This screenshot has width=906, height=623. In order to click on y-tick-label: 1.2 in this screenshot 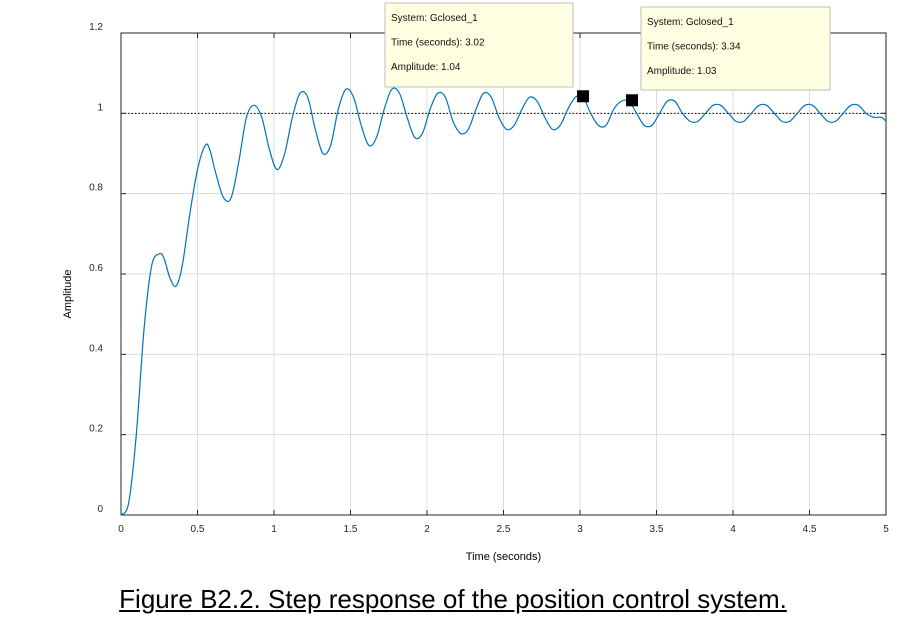, I will do `click(96, 27)`.